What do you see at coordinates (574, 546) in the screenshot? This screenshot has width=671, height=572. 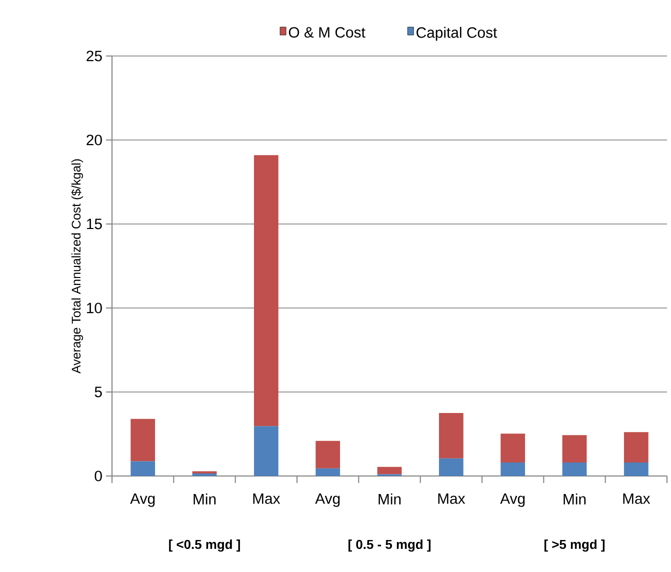 I see `text: [ >5 mgd ]` at bounding box center [574, 546].